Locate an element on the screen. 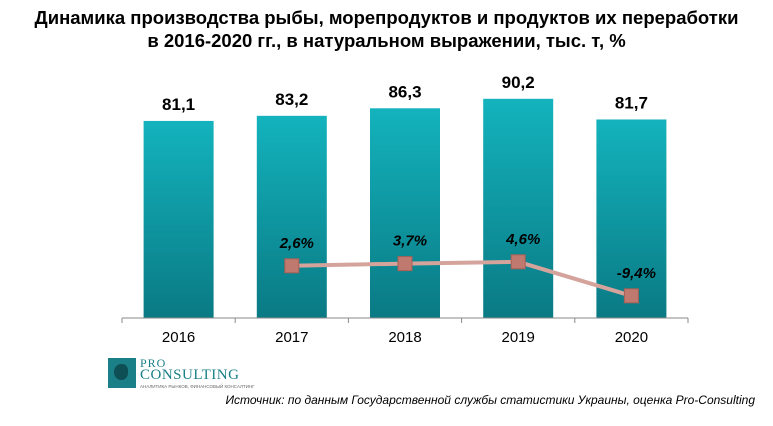  logo-emblem-icon is located at coordinates (122, 373).